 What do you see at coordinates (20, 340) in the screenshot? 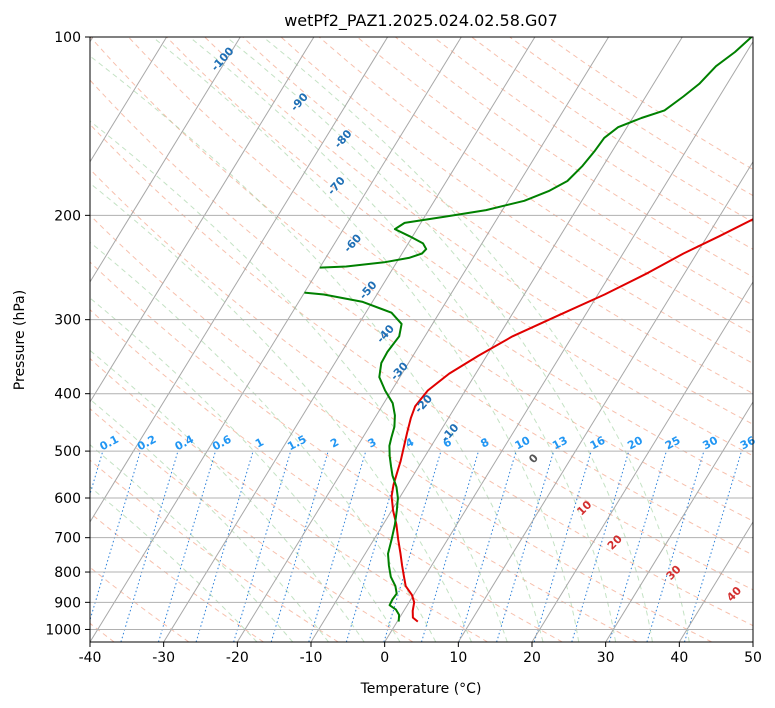
I see `y-axis-title: Pressure (hPa)` at bounding box center [20, 340].